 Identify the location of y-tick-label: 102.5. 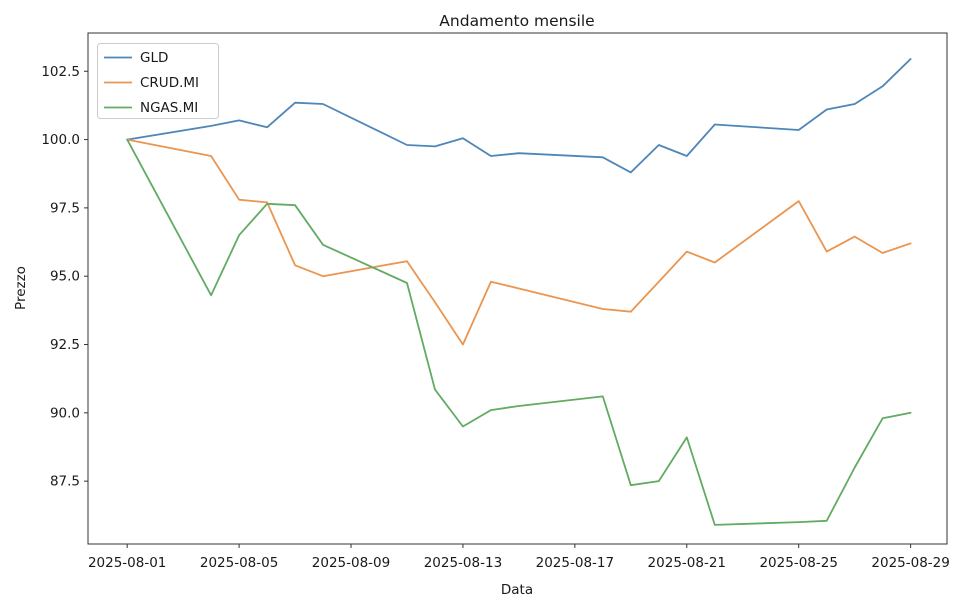
(60, 72).